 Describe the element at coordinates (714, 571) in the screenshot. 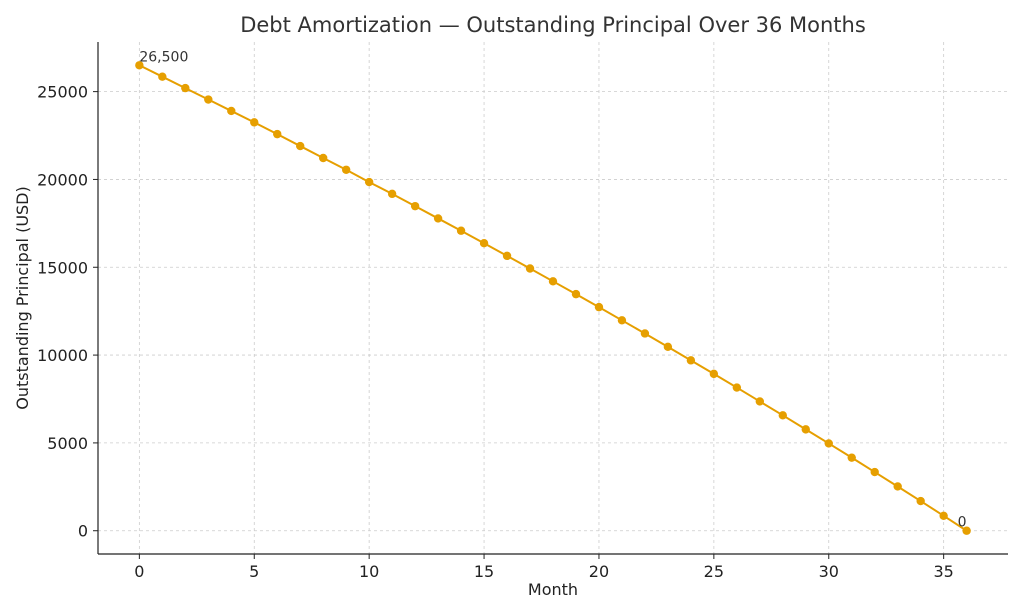

I see `x-tick-label: 25` at that location.